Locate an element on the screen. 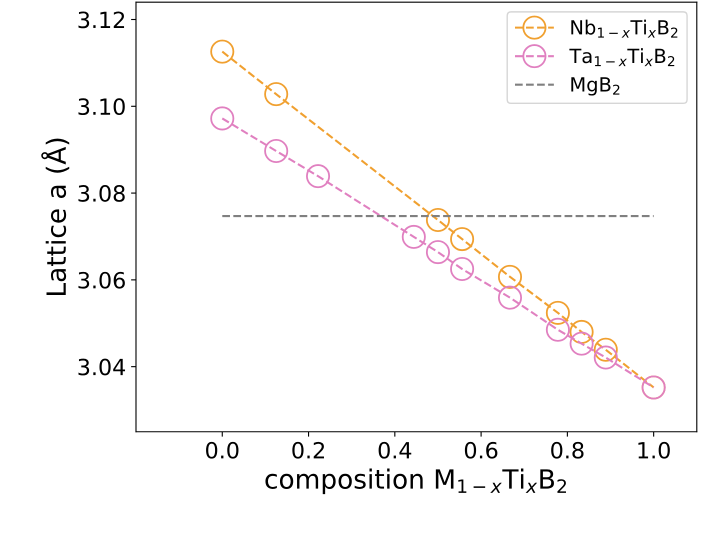 Image resolution: width=701 pixels, height=537 pixels. y-tick-label: 3.12 is located at coordinates (101, 19).